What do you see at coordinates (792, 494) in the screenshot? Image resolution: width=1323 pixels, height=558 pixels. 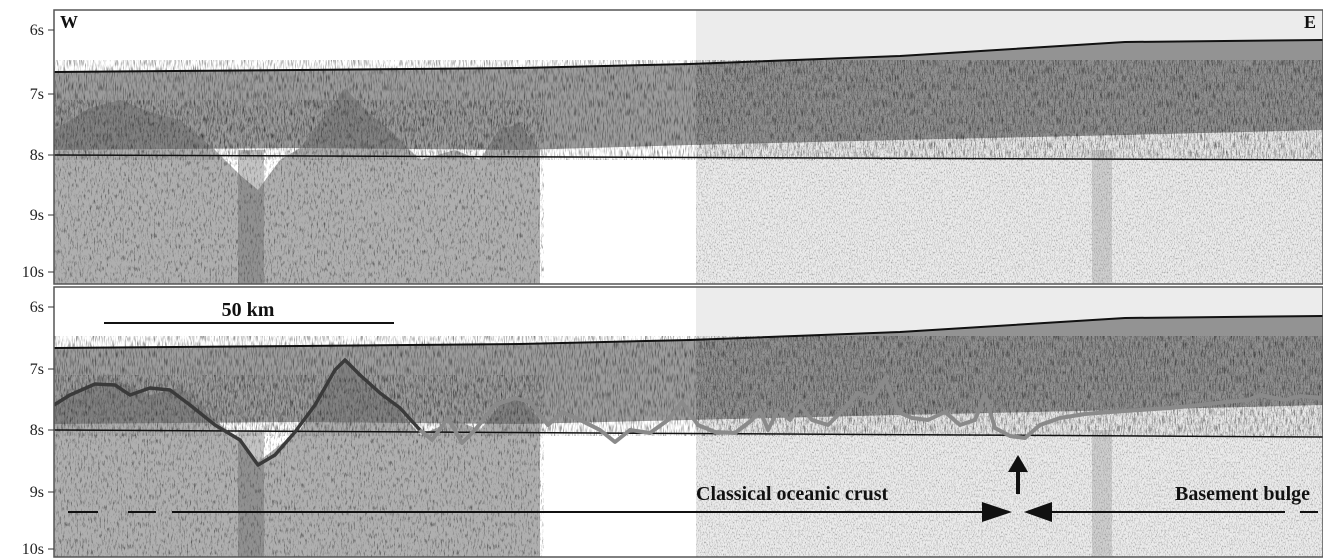 I see `classical-oceanic-crust-label: Classical oceanic crust` at bounding box center [792, 494].